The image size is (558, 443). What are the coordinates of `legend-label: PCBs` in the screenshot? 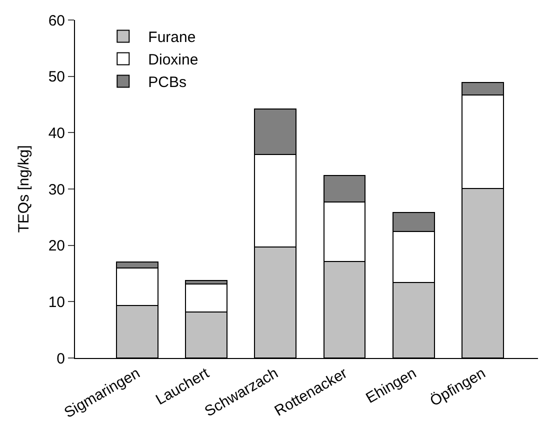 It's located at (167, 83).